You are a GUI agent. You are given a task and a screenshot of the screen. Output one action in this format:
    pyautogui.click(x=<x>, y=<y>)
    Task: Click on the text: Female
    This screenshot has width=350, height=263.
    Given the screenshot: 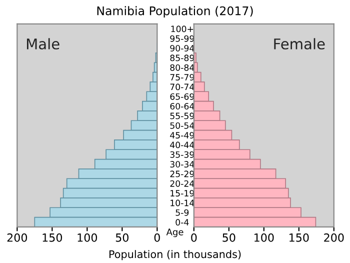 What is the action you would take?
    pyautogui.click(x=299, y=44)
    